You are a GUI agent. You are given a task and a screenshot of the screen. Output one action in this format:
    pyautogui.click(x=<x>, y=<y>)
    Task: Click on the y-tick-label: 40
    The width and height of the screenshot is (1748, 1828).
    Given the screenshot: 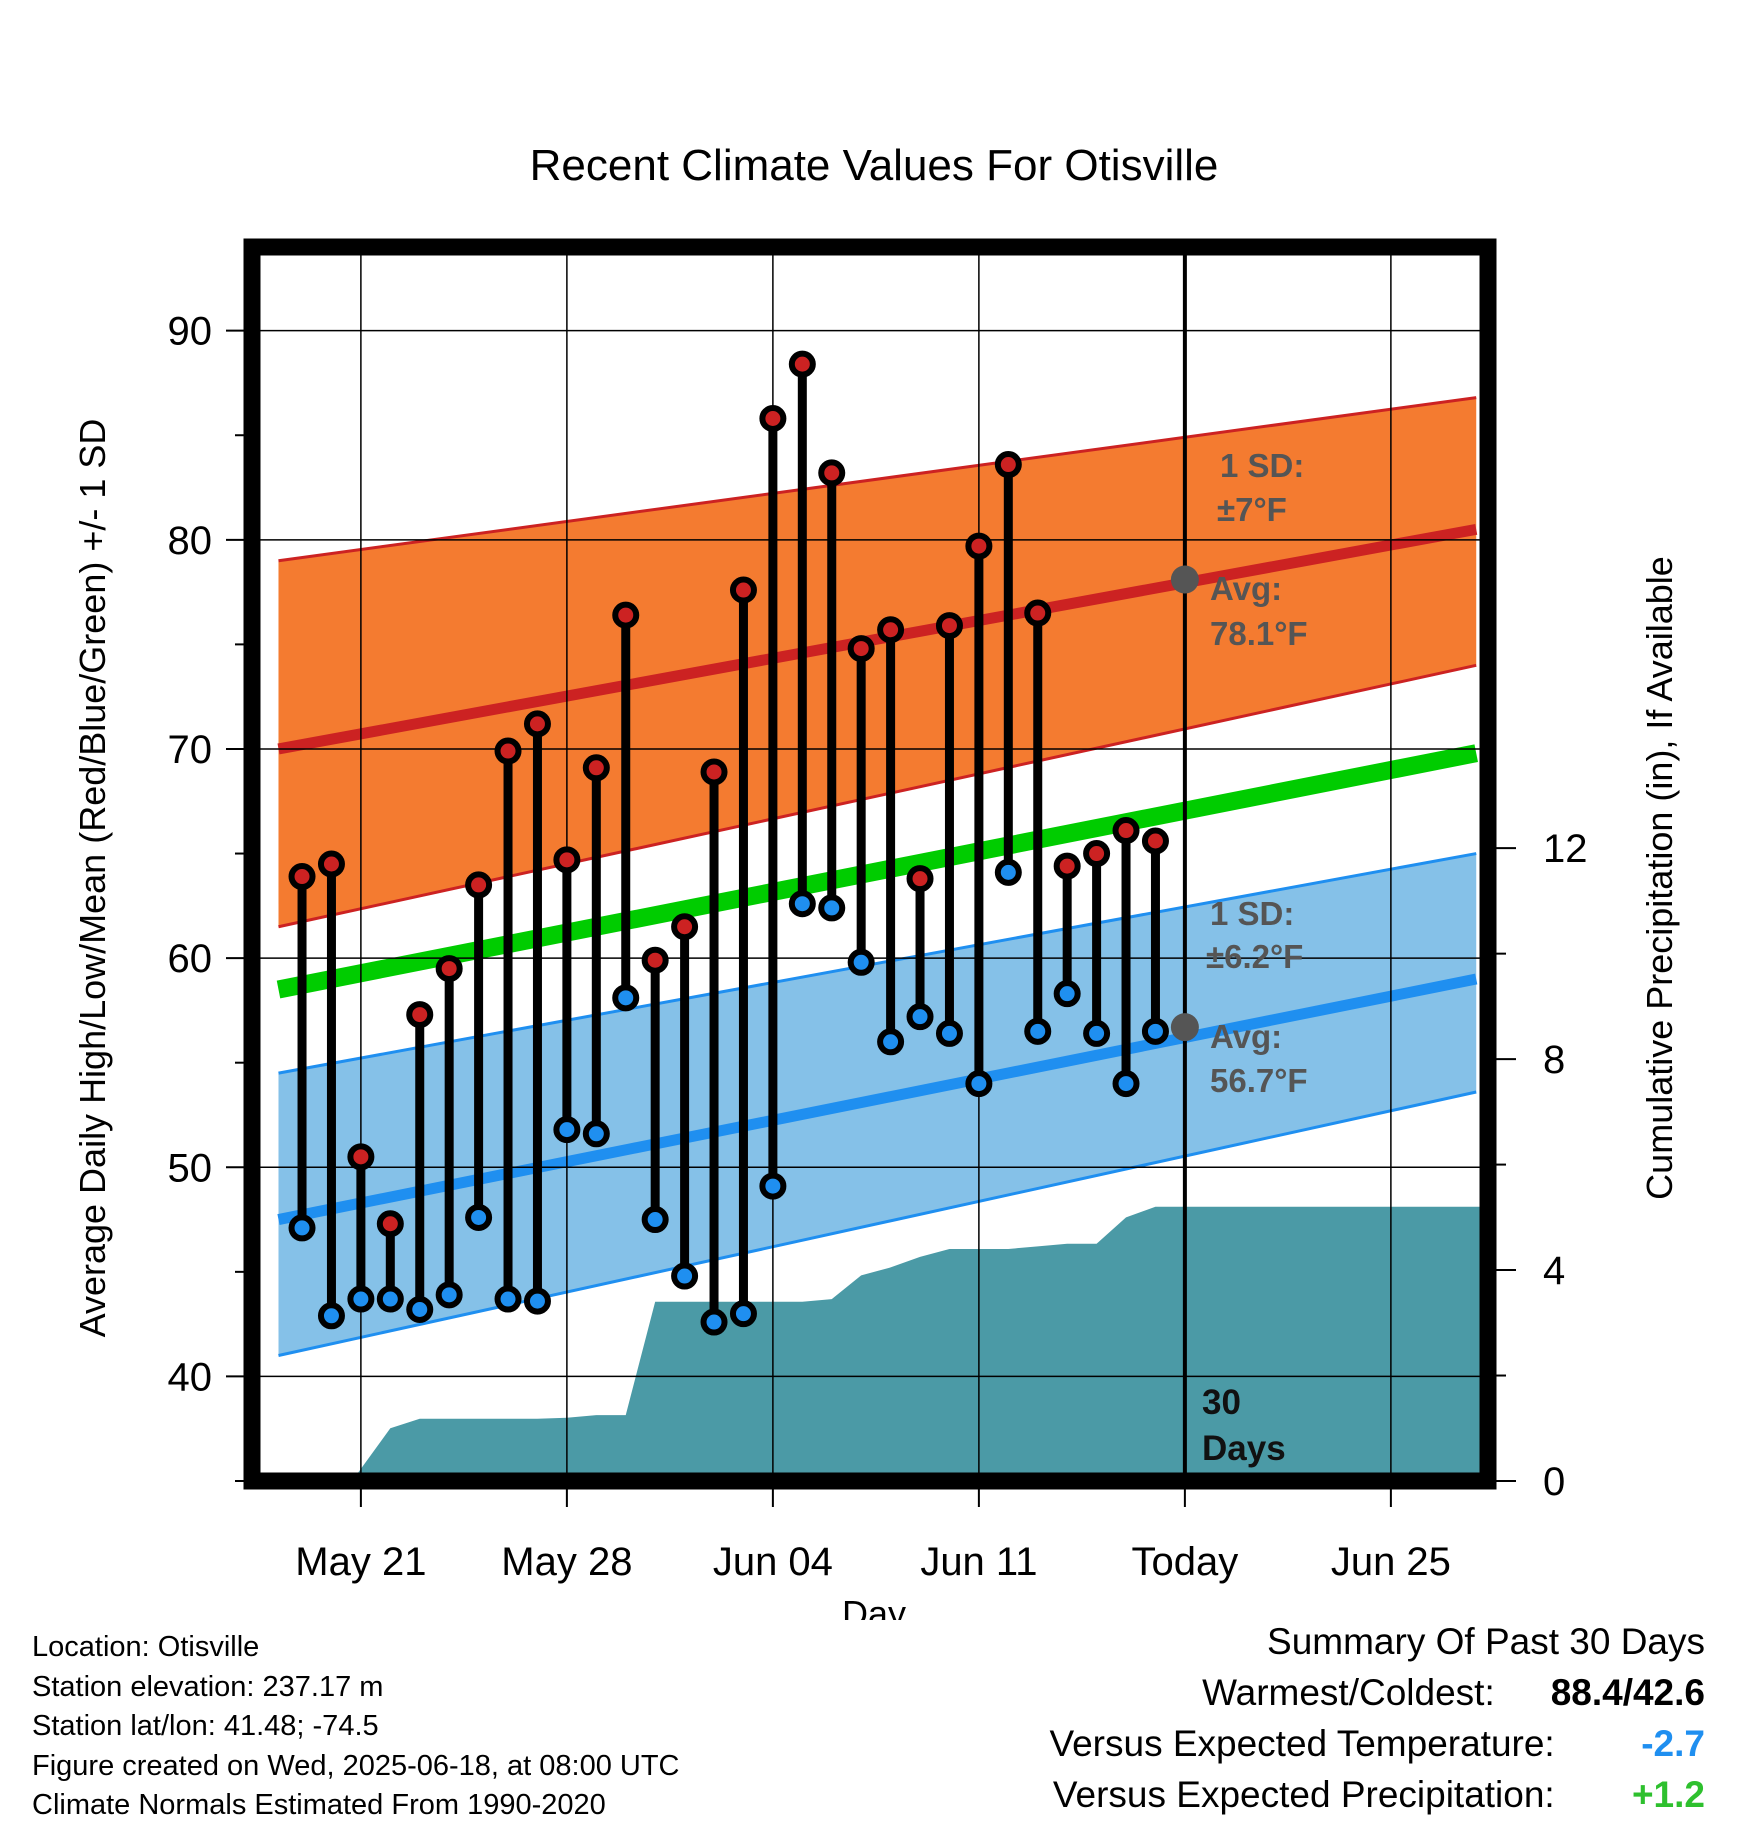 What is the action you would take?
    pyautogui.click(x=190, y=1377)
    